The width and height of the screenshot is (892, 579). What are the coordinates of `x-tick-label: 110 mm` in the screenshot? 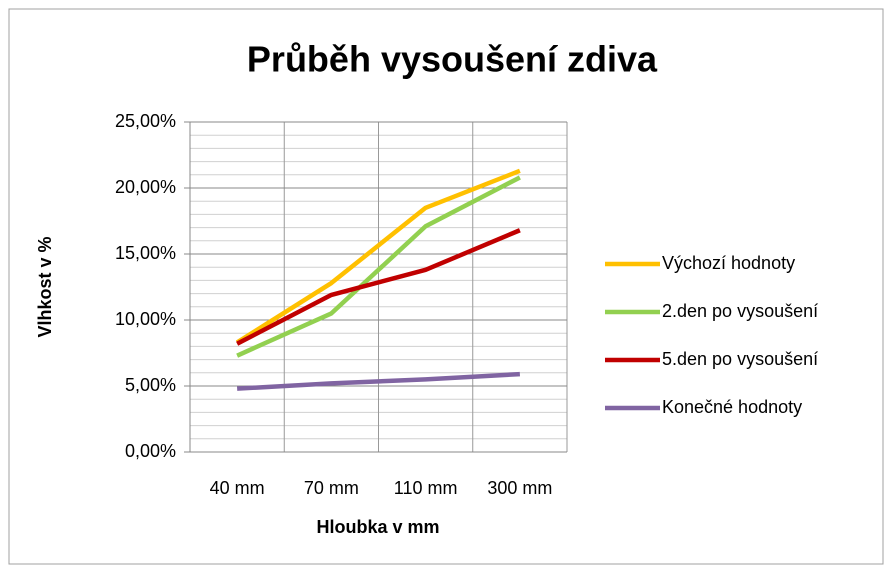 It's located at (426, 488).